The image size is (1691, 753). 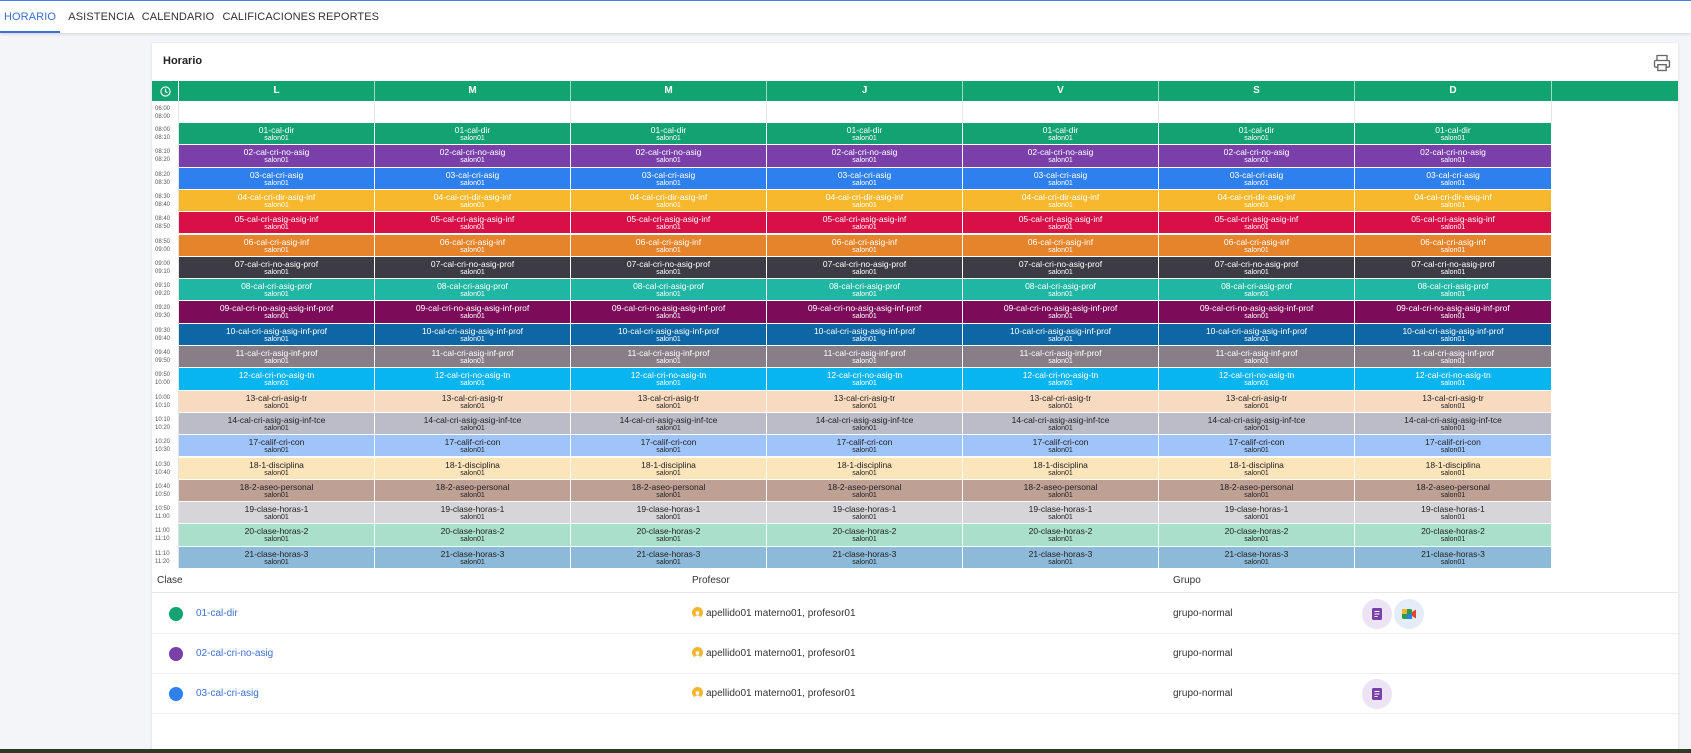 I want to click on tab-horario: HORARIO, so click(x=30, y=17).